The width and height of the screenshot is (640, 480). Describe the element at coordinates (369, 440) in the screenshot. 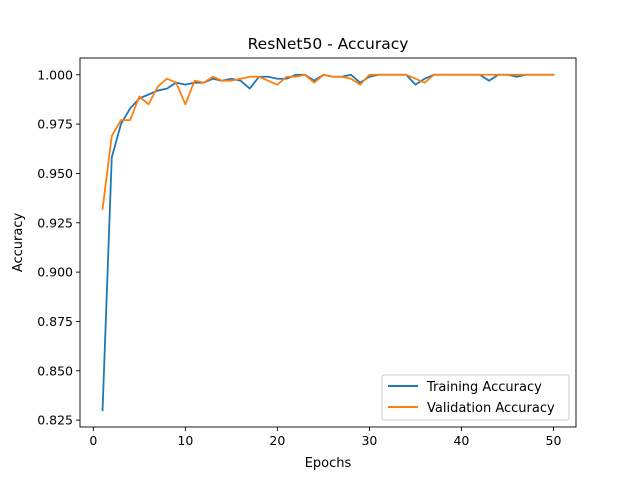

I see `x-tick-label: 30` at that location.